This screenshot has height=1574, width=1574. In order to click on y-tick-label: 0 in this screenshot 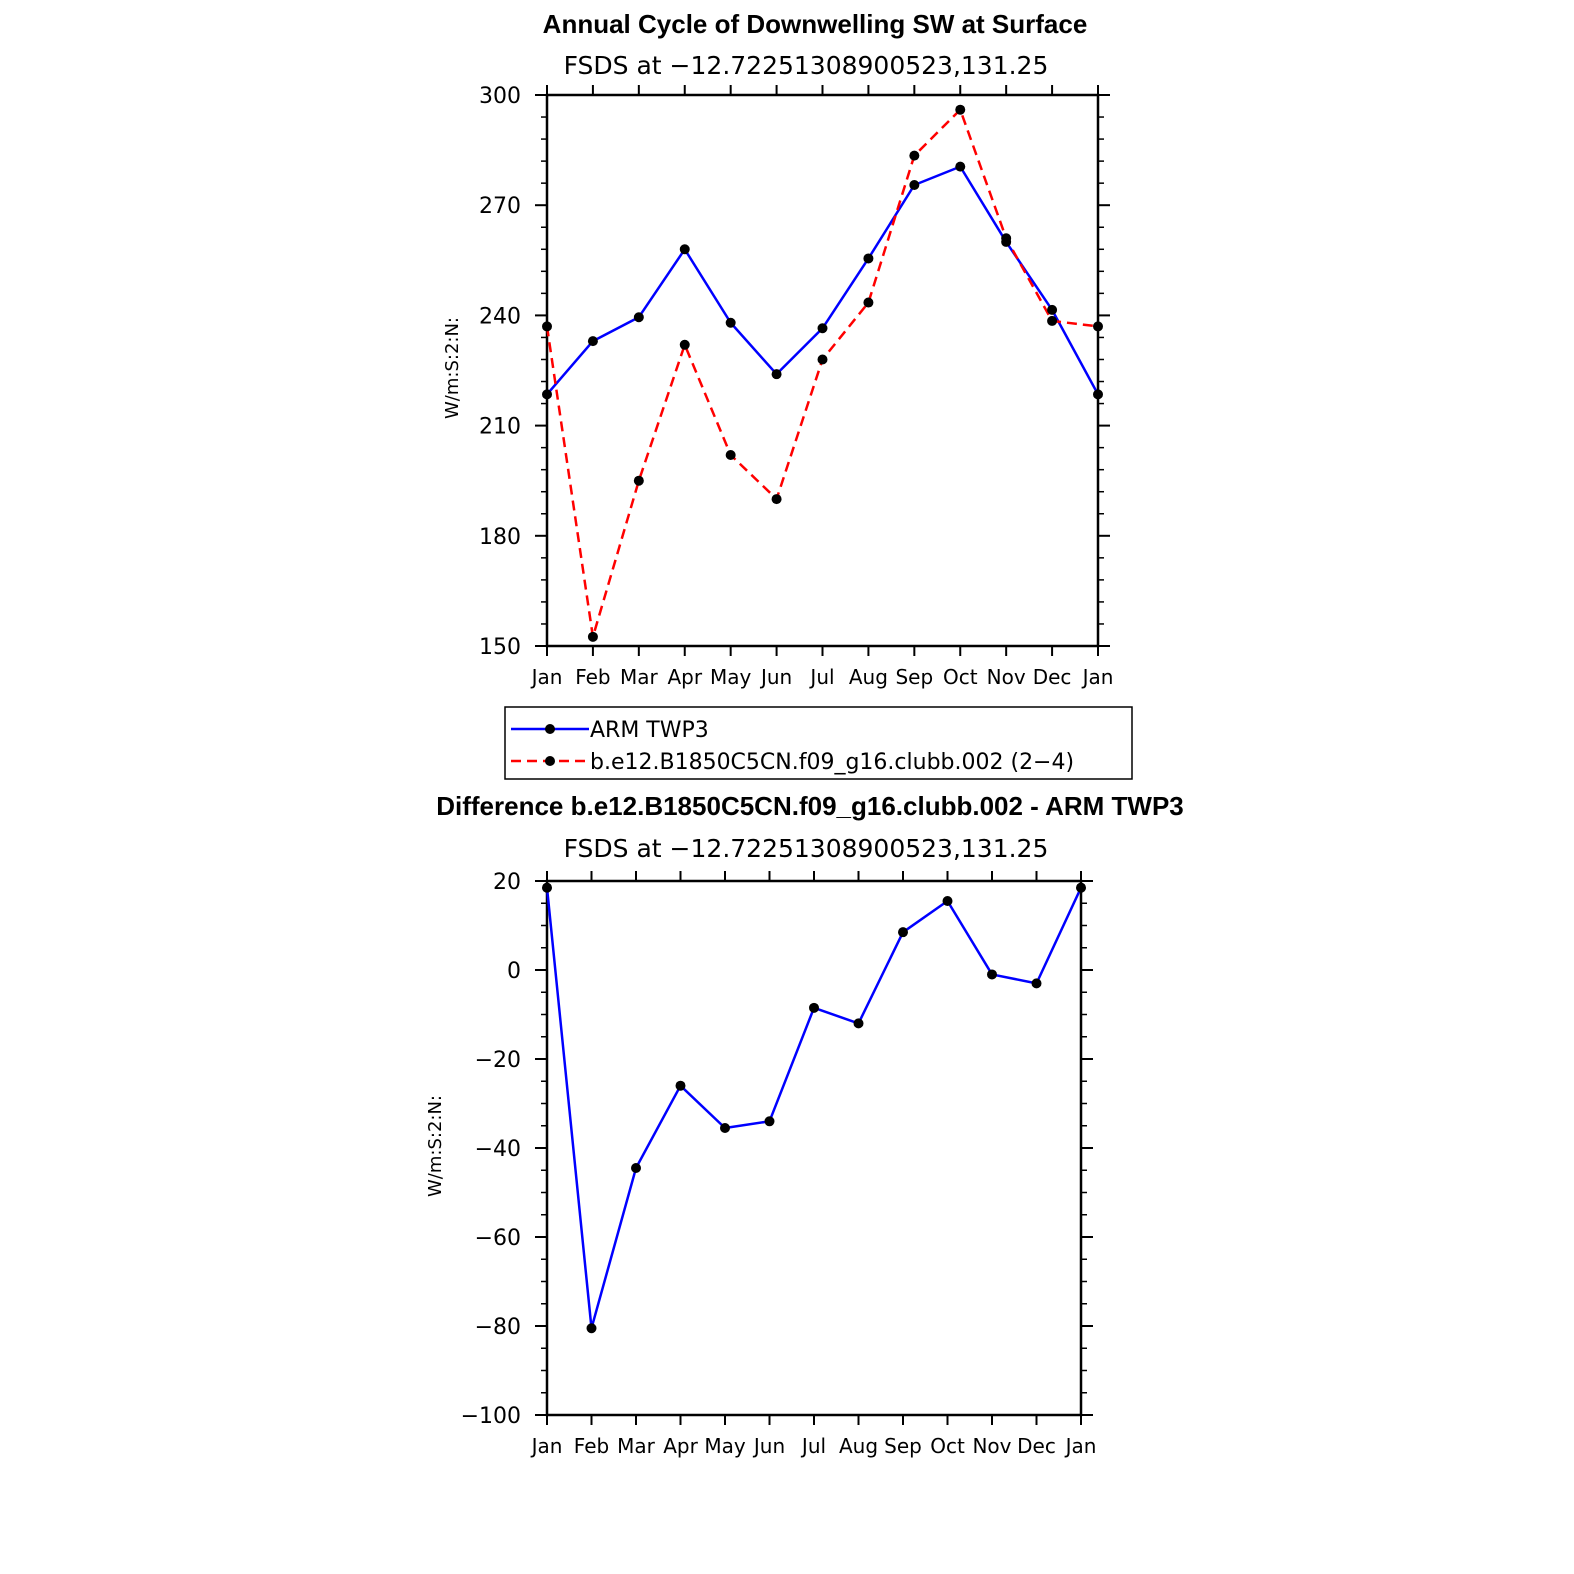, I will do `click(514, 971)`.